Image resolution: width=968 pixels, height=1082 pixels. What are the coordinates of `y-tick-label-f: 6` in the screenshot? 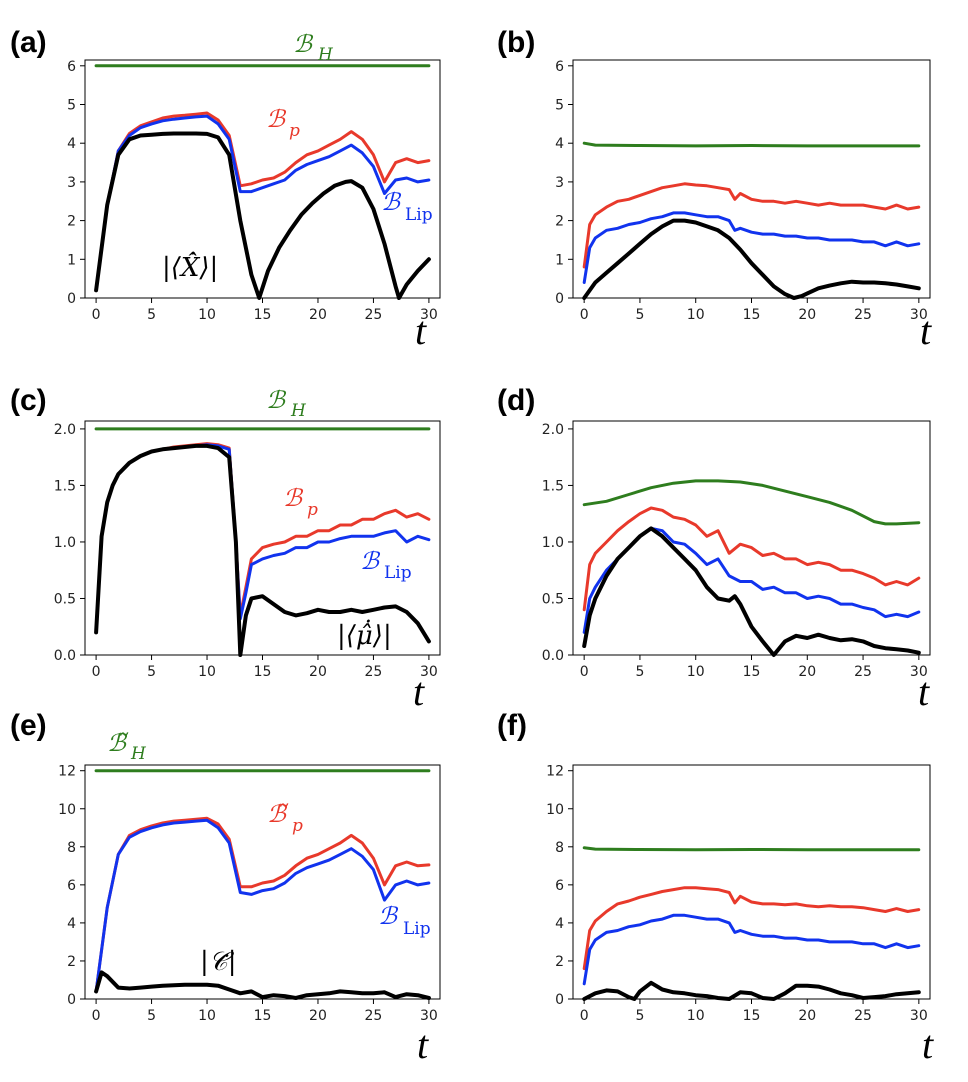 It's located at (559, 886).